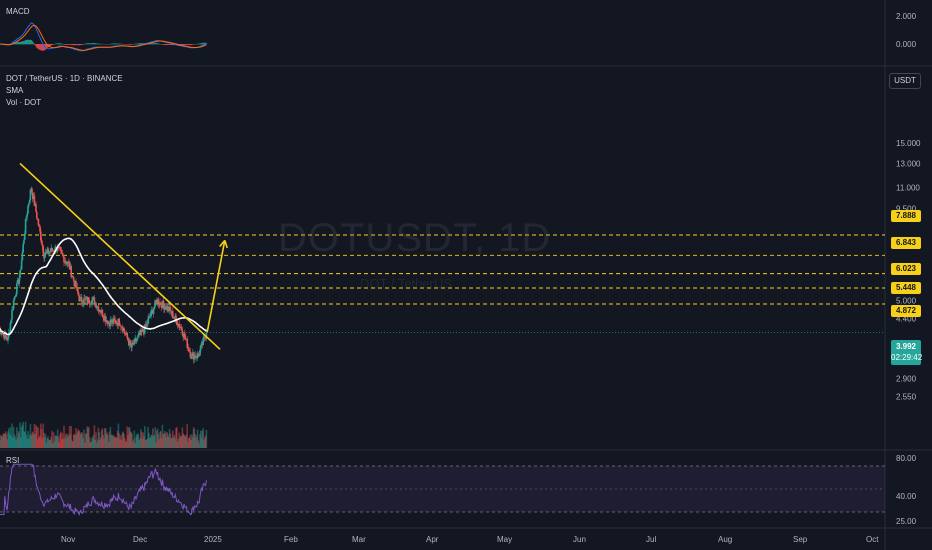  I want to click on rsi-tick: 80.00, so click(906, 458).